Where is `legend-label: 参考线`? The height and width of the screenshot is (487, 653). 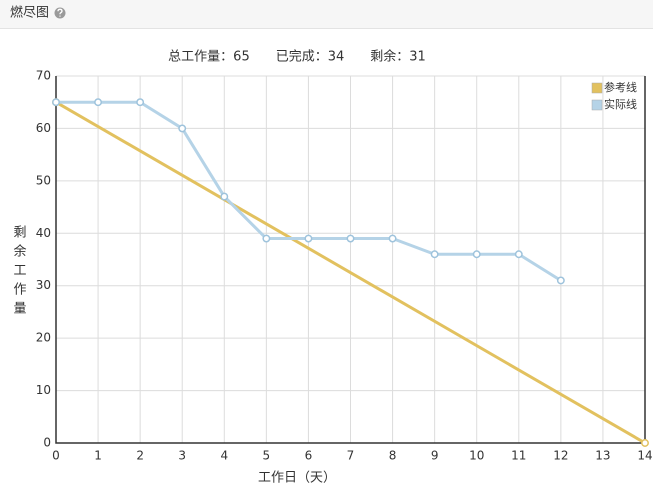 legend-label: 参考线 is located at coordinates (620, 87).